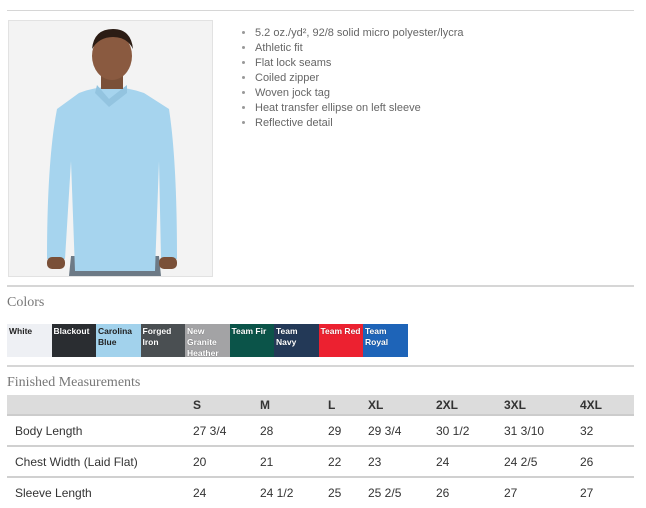 This screenshot has width=646, height=508. I want to click on color-swatch-team-royal: Team Royal, so click(385, 340).